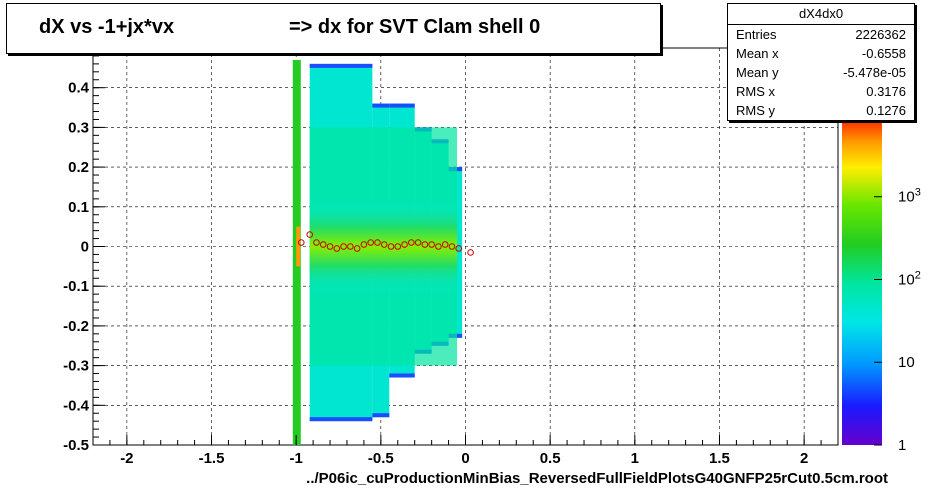 The image size is (931, 494). I want to click on x-tick-label: 1, so click(635, 458).